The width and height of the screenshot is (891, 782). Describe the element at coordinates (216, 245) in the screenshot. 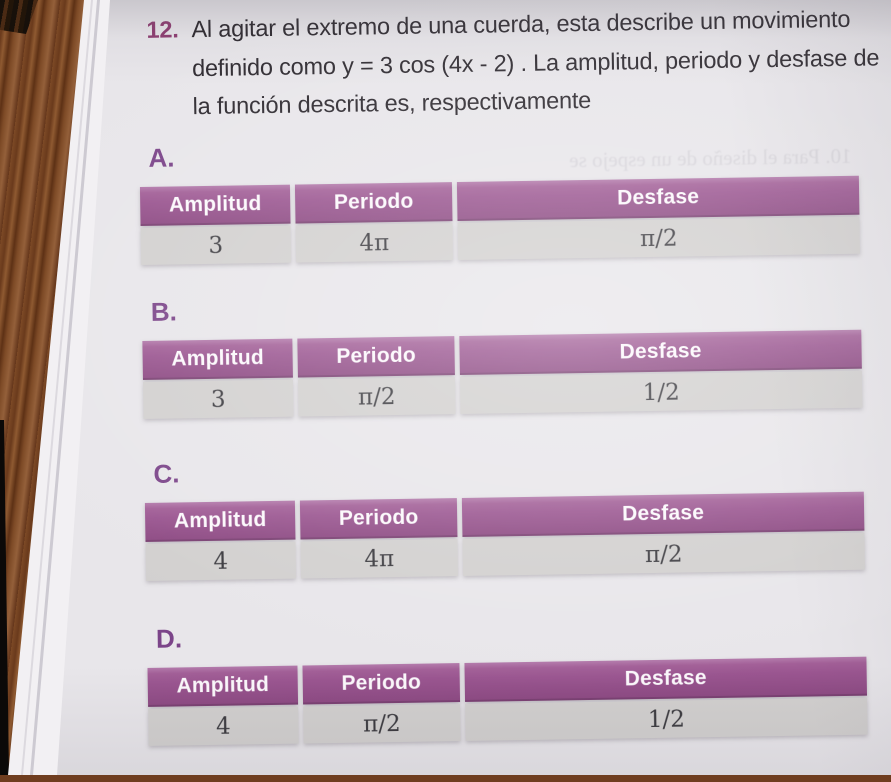

I see `option-a-amplitud: 3` at that location.